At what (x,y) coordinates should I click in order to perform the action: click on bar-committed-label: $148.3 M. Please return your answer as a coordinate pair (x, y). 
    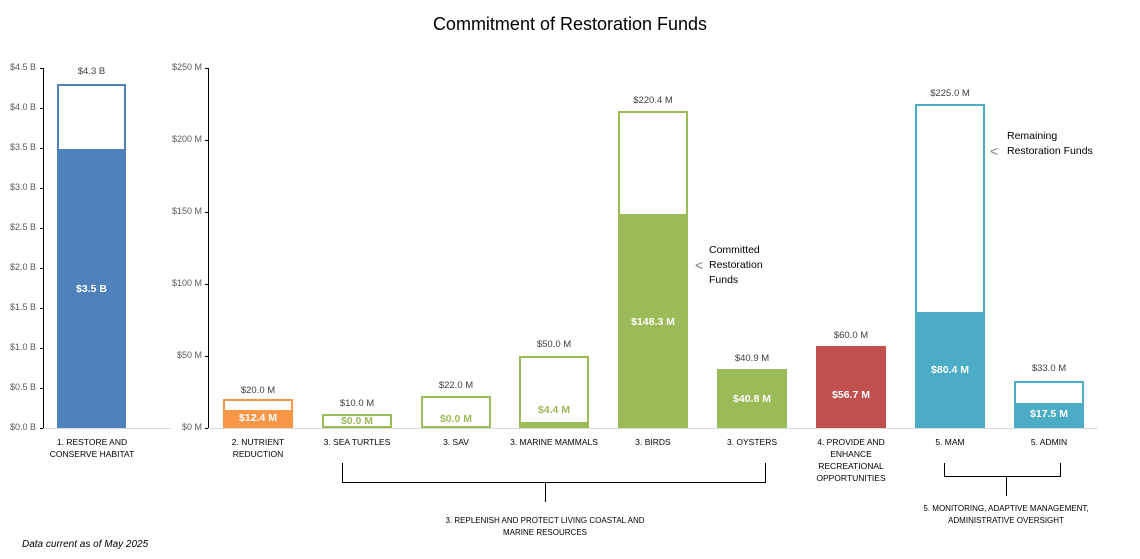
    Looking at the image, I should click on (653, 322).